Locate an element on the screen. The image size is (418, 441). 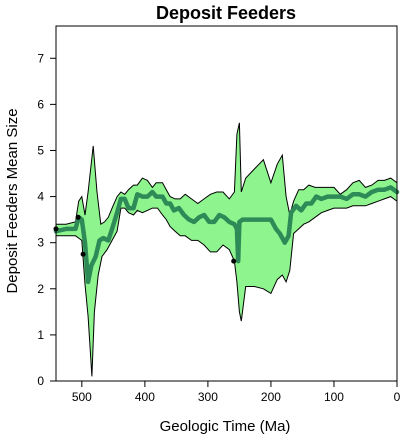
y-tick-label: 1 is located at coordinates (40, 335).